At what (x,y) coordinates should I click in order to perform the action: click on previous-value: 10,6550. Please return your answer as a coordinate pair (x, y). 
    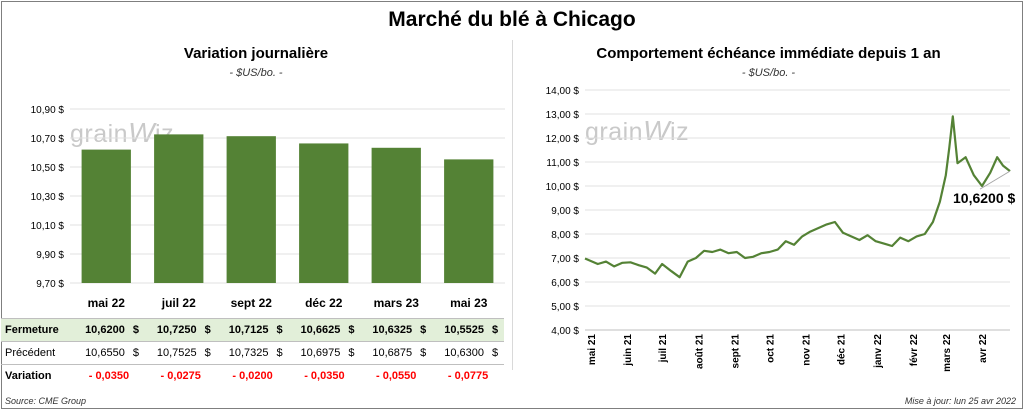
    Looking at the image, I should click on (101, 353).